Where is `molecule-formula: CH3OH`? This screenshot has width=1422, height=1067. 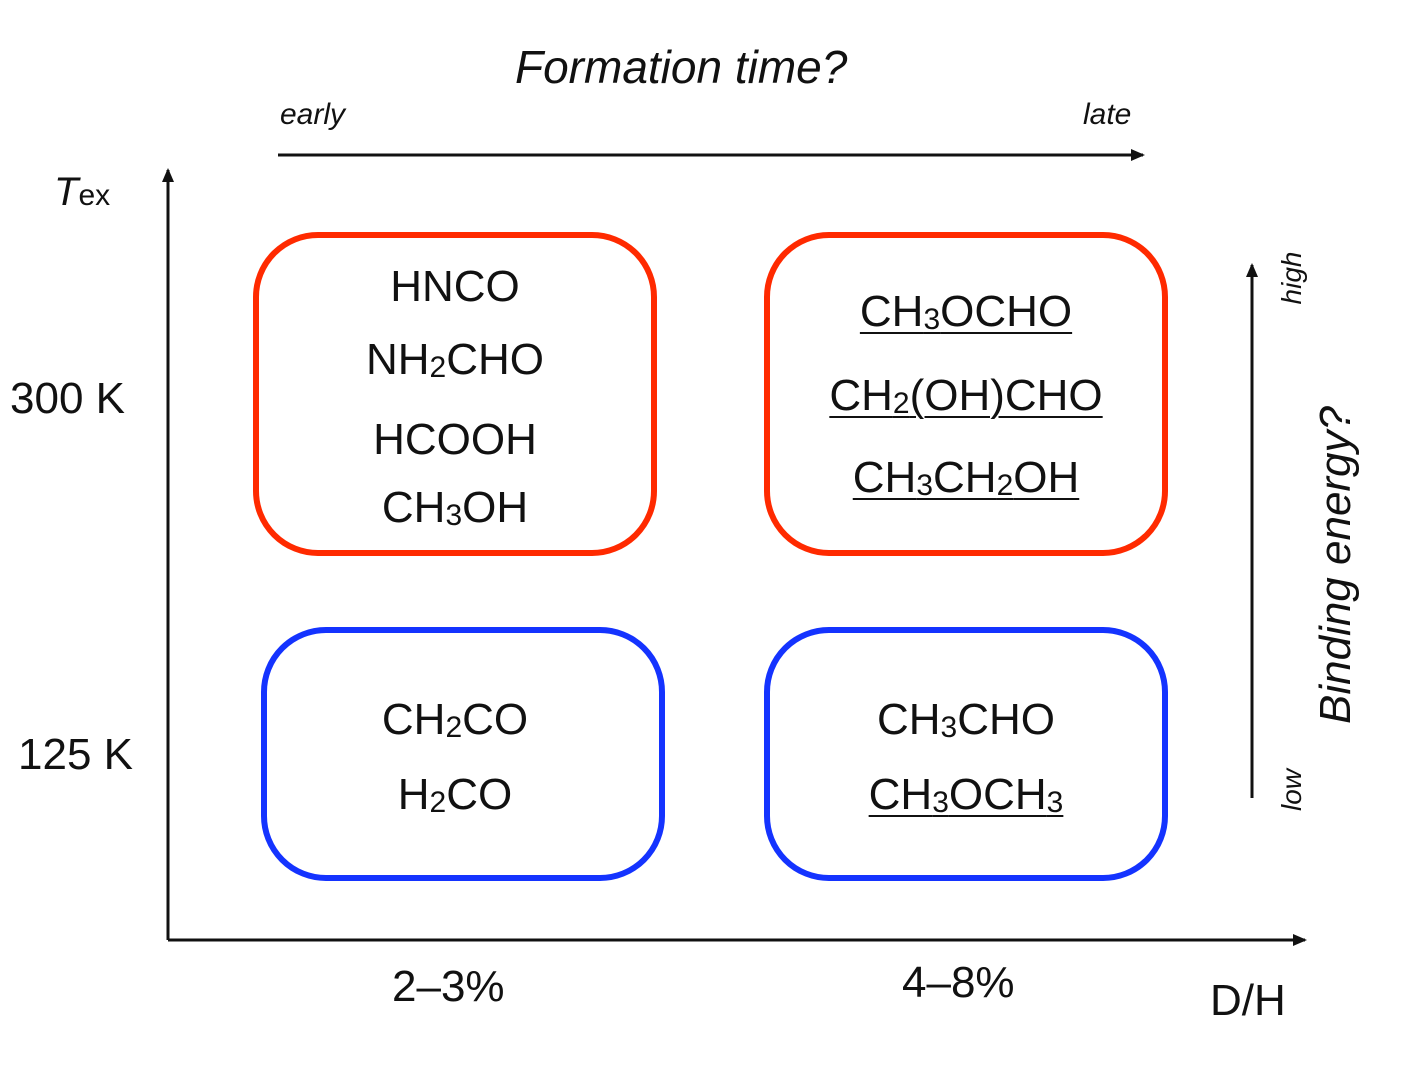 molecule-formula: CH3OH is located at coordinates (455, 508).